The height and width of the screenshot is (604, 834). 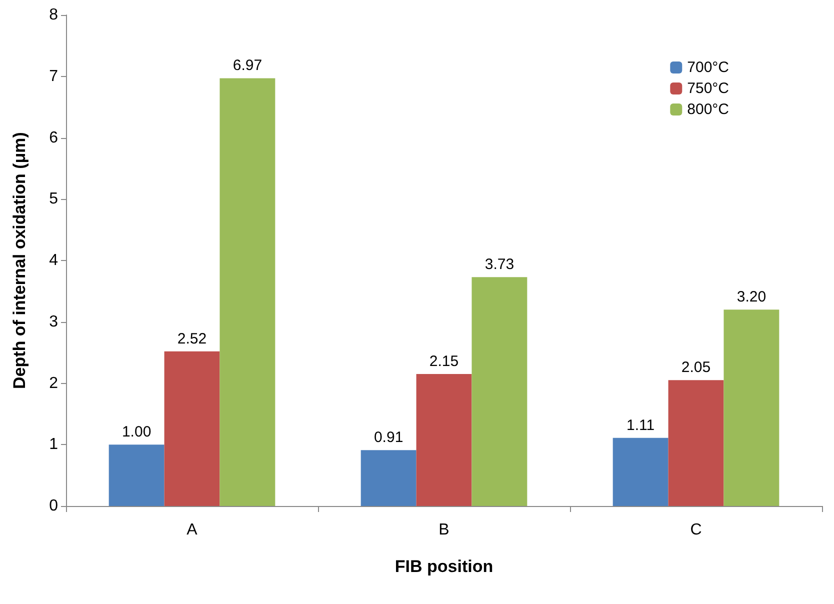 What do you see at coordinates (53, 137) in the screenshot?
I see `y-tick-label: 6` at bounding box center [53, 137].